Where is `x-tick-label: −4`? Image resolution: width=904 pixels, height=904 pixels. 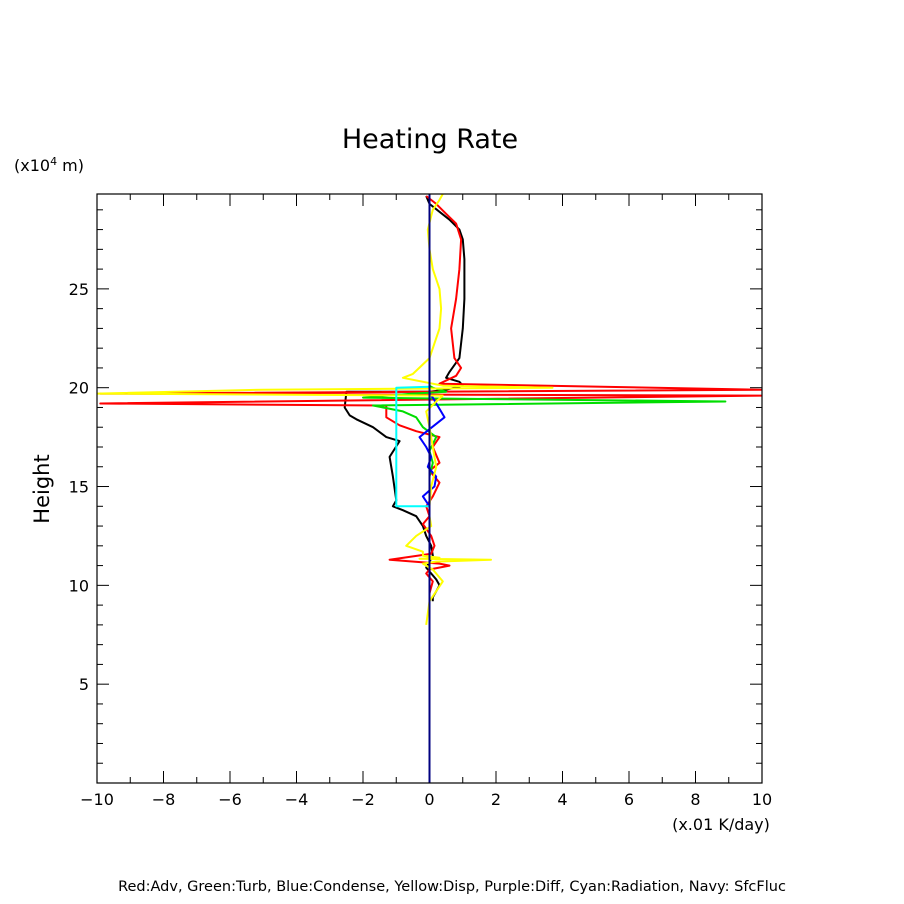
x-tick-label: −4 is located at coordinates (297, 799).